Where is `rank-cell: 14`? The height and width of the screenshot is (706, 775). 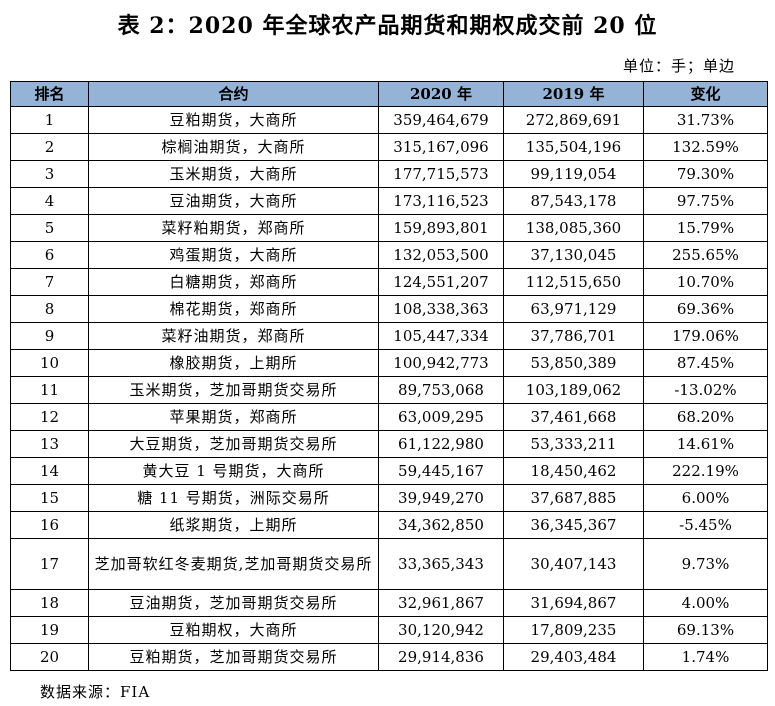 rank-cell: 14 is located at coordinates (49, 471).